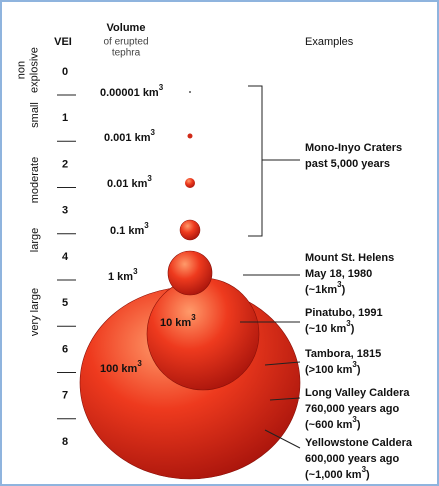  I want to click on text: 0.1 km, so click(127, 231).